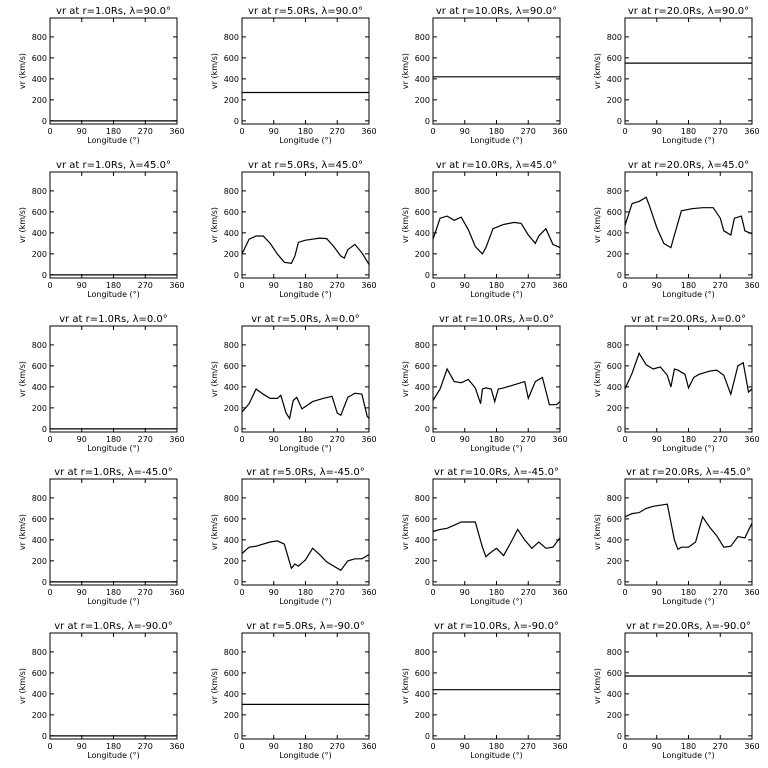  I want to click on panel-title: vr at r=1.0Rs, λ=90.0°, so click(113, 11).